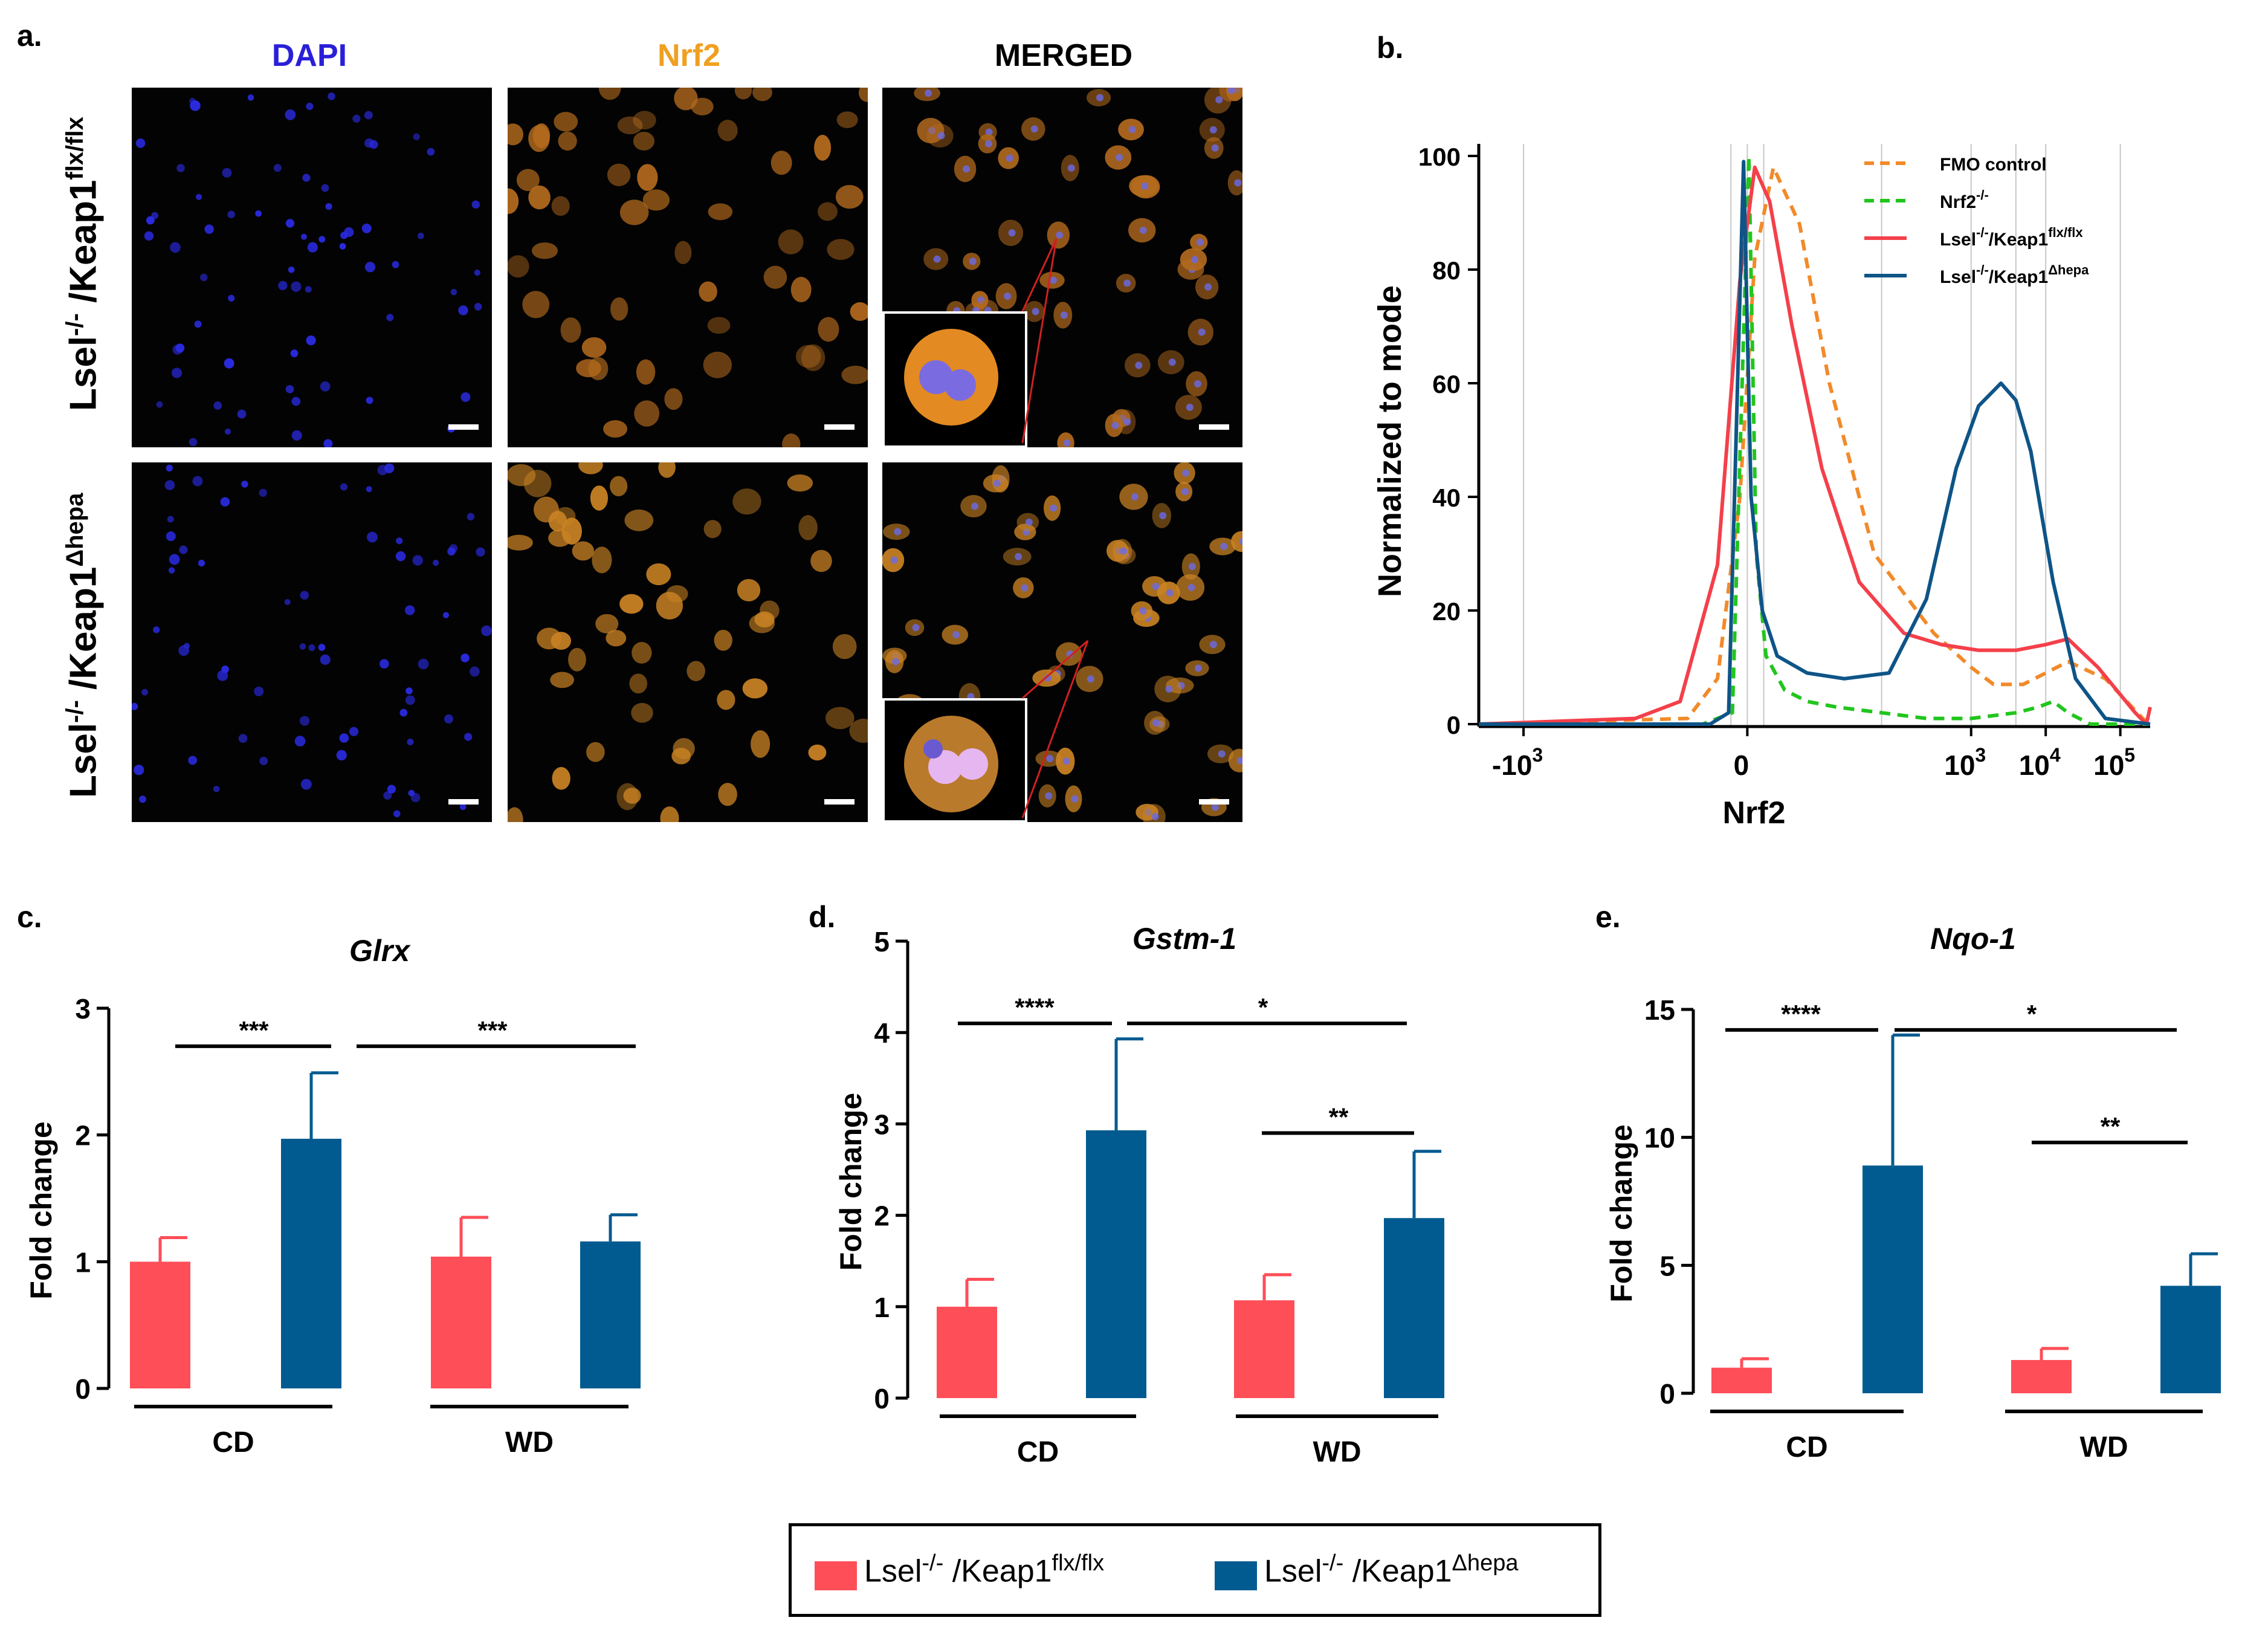 This screenshot has width=2268, height=1629. What do you see at coordinates (1454, 725) in the screenshot?
I see `y-tick-label: 0` at bounding box center [1454, 725].